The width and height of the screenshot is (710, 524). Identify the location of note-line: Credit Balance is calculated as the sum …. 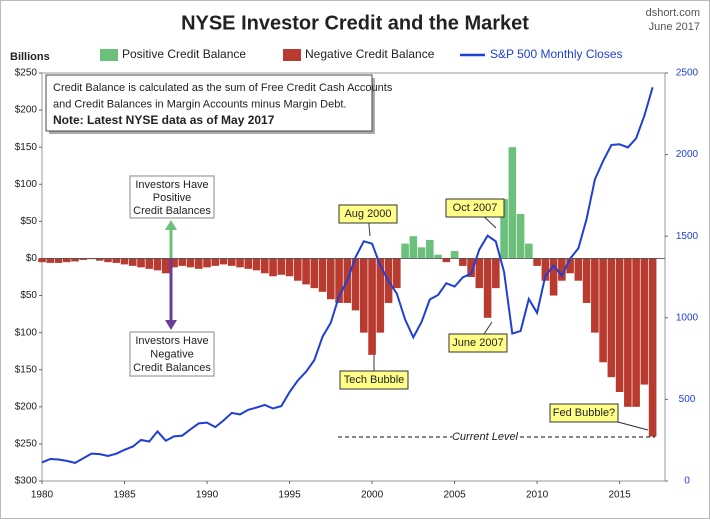
(223, 88).